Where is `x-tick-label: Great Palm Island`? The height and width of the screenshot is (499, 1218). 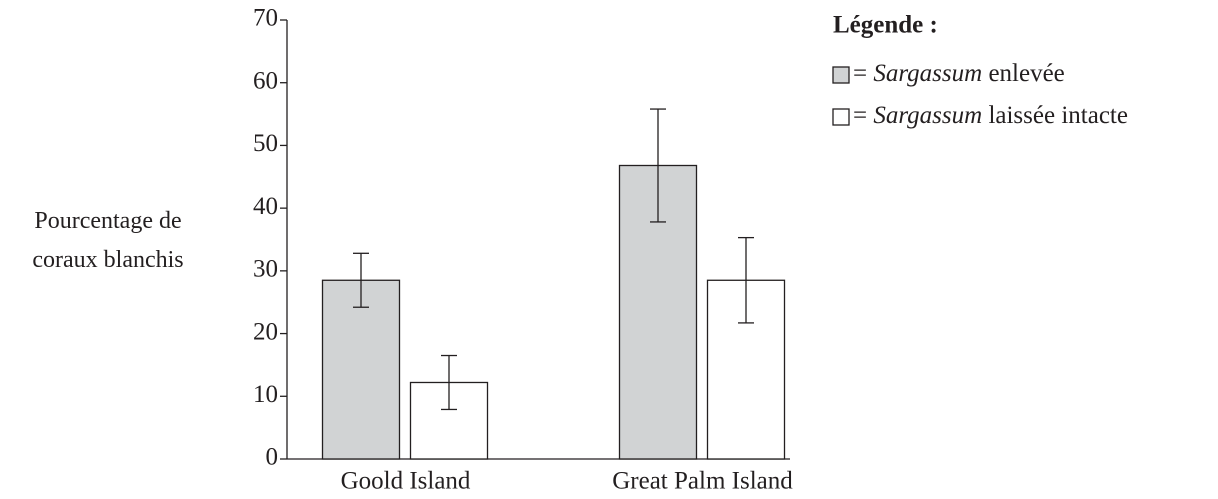 x-tick-label: Great Palm Island is located at coordinates (702, 481).